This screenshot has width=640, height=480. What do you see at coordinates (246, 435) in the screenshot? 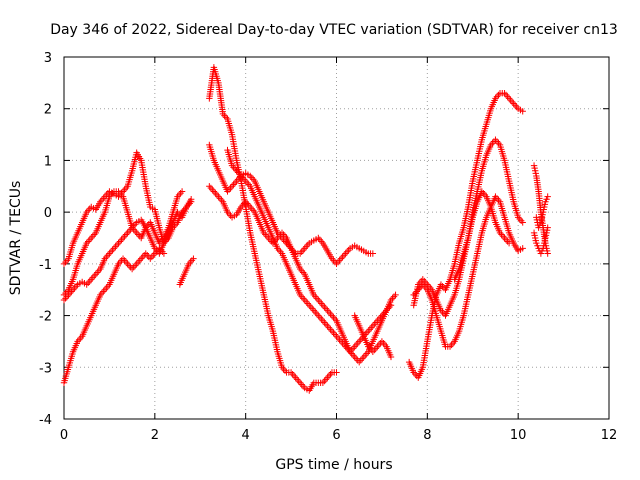
I see `x-tick-label: 4` at bounding box center [246, 435].